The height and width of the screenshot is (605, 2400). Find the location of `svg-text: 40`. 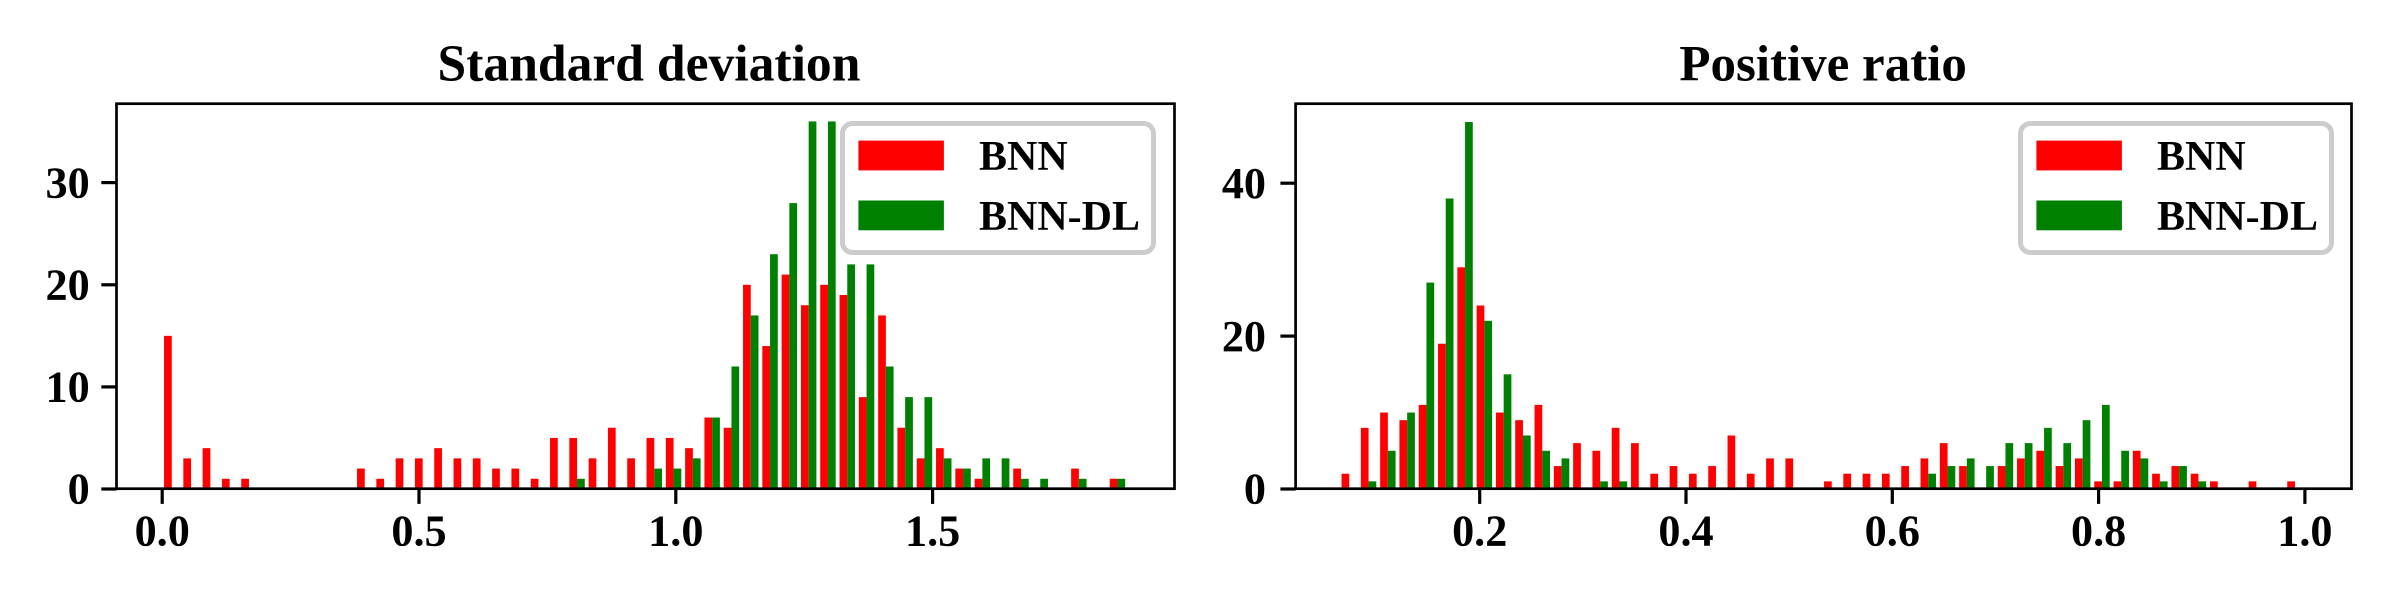

svg-text: 40 is located at coordinates (1244, 183).